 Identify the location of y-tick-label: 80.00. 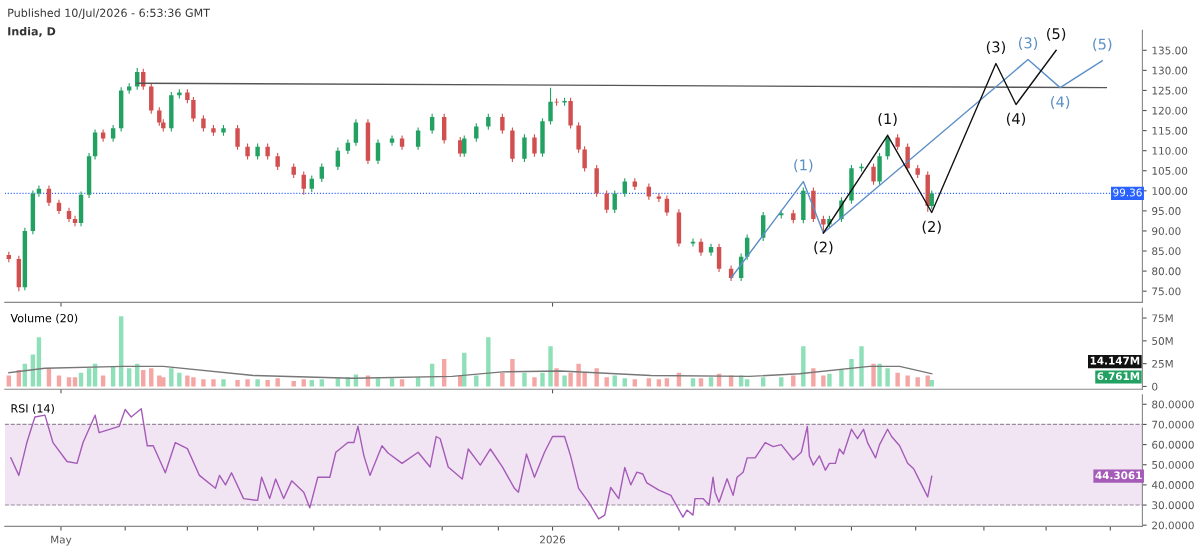
(1166, 271).